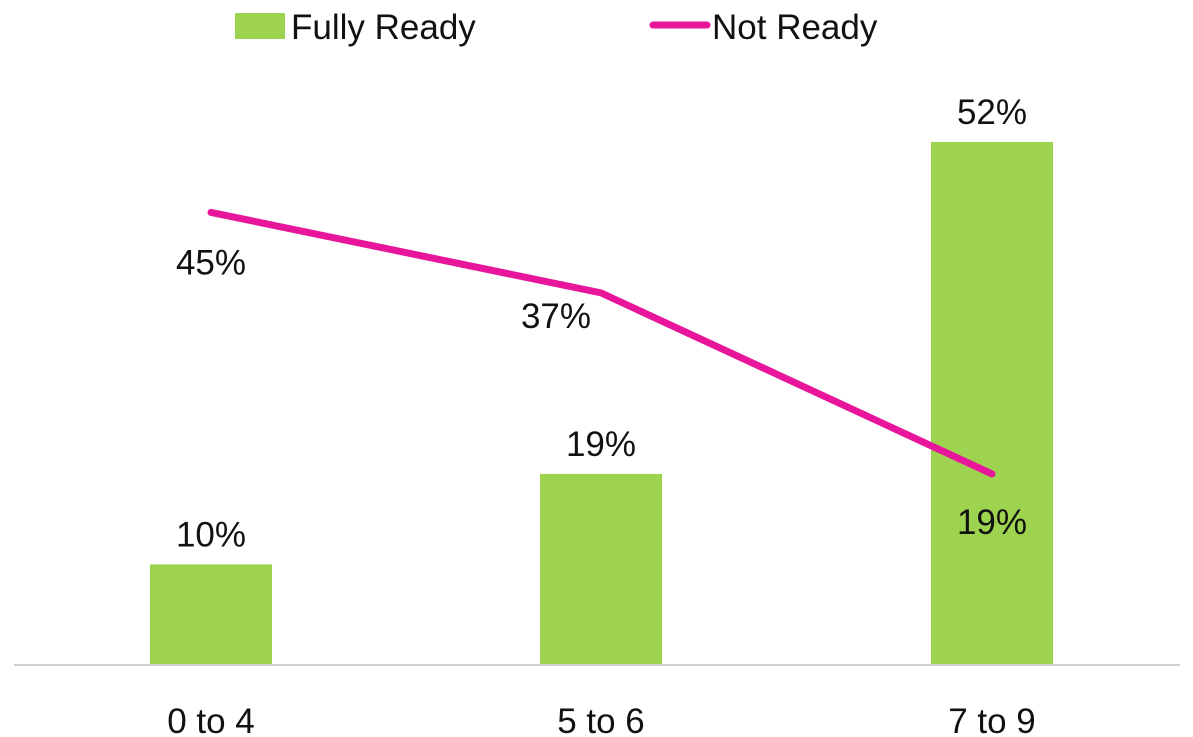 The image size is (1193, 737). I want to click on data-label-not-ready-3: 19%, so click(992, 522).